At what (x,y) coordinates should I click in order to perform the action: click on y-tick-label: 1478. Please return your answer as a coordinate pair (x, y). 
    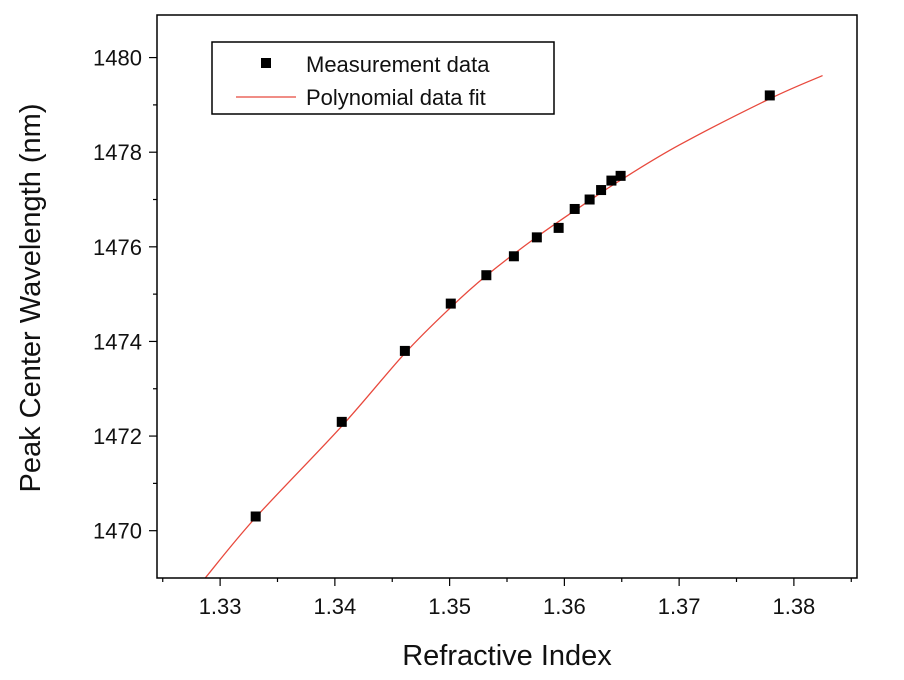
    Looking at the image, I should click on (117, 152).